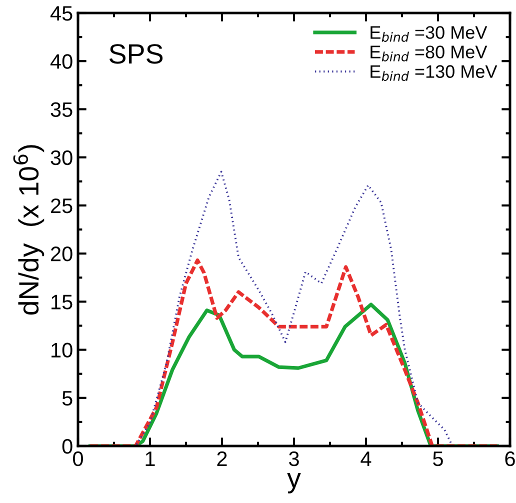 The height and width of the screenshot is (503, 516). What do you see at coordinates (61, 13) in the screenshot?
I see `y-tick-label: 45` at bounding box center [61, 13].